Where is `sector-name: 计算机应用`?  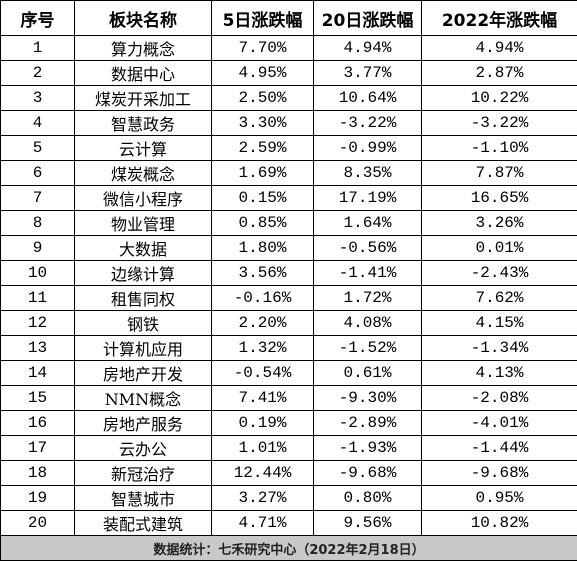 sector-name: 计算机应用 is located at coordinates (143, 348).